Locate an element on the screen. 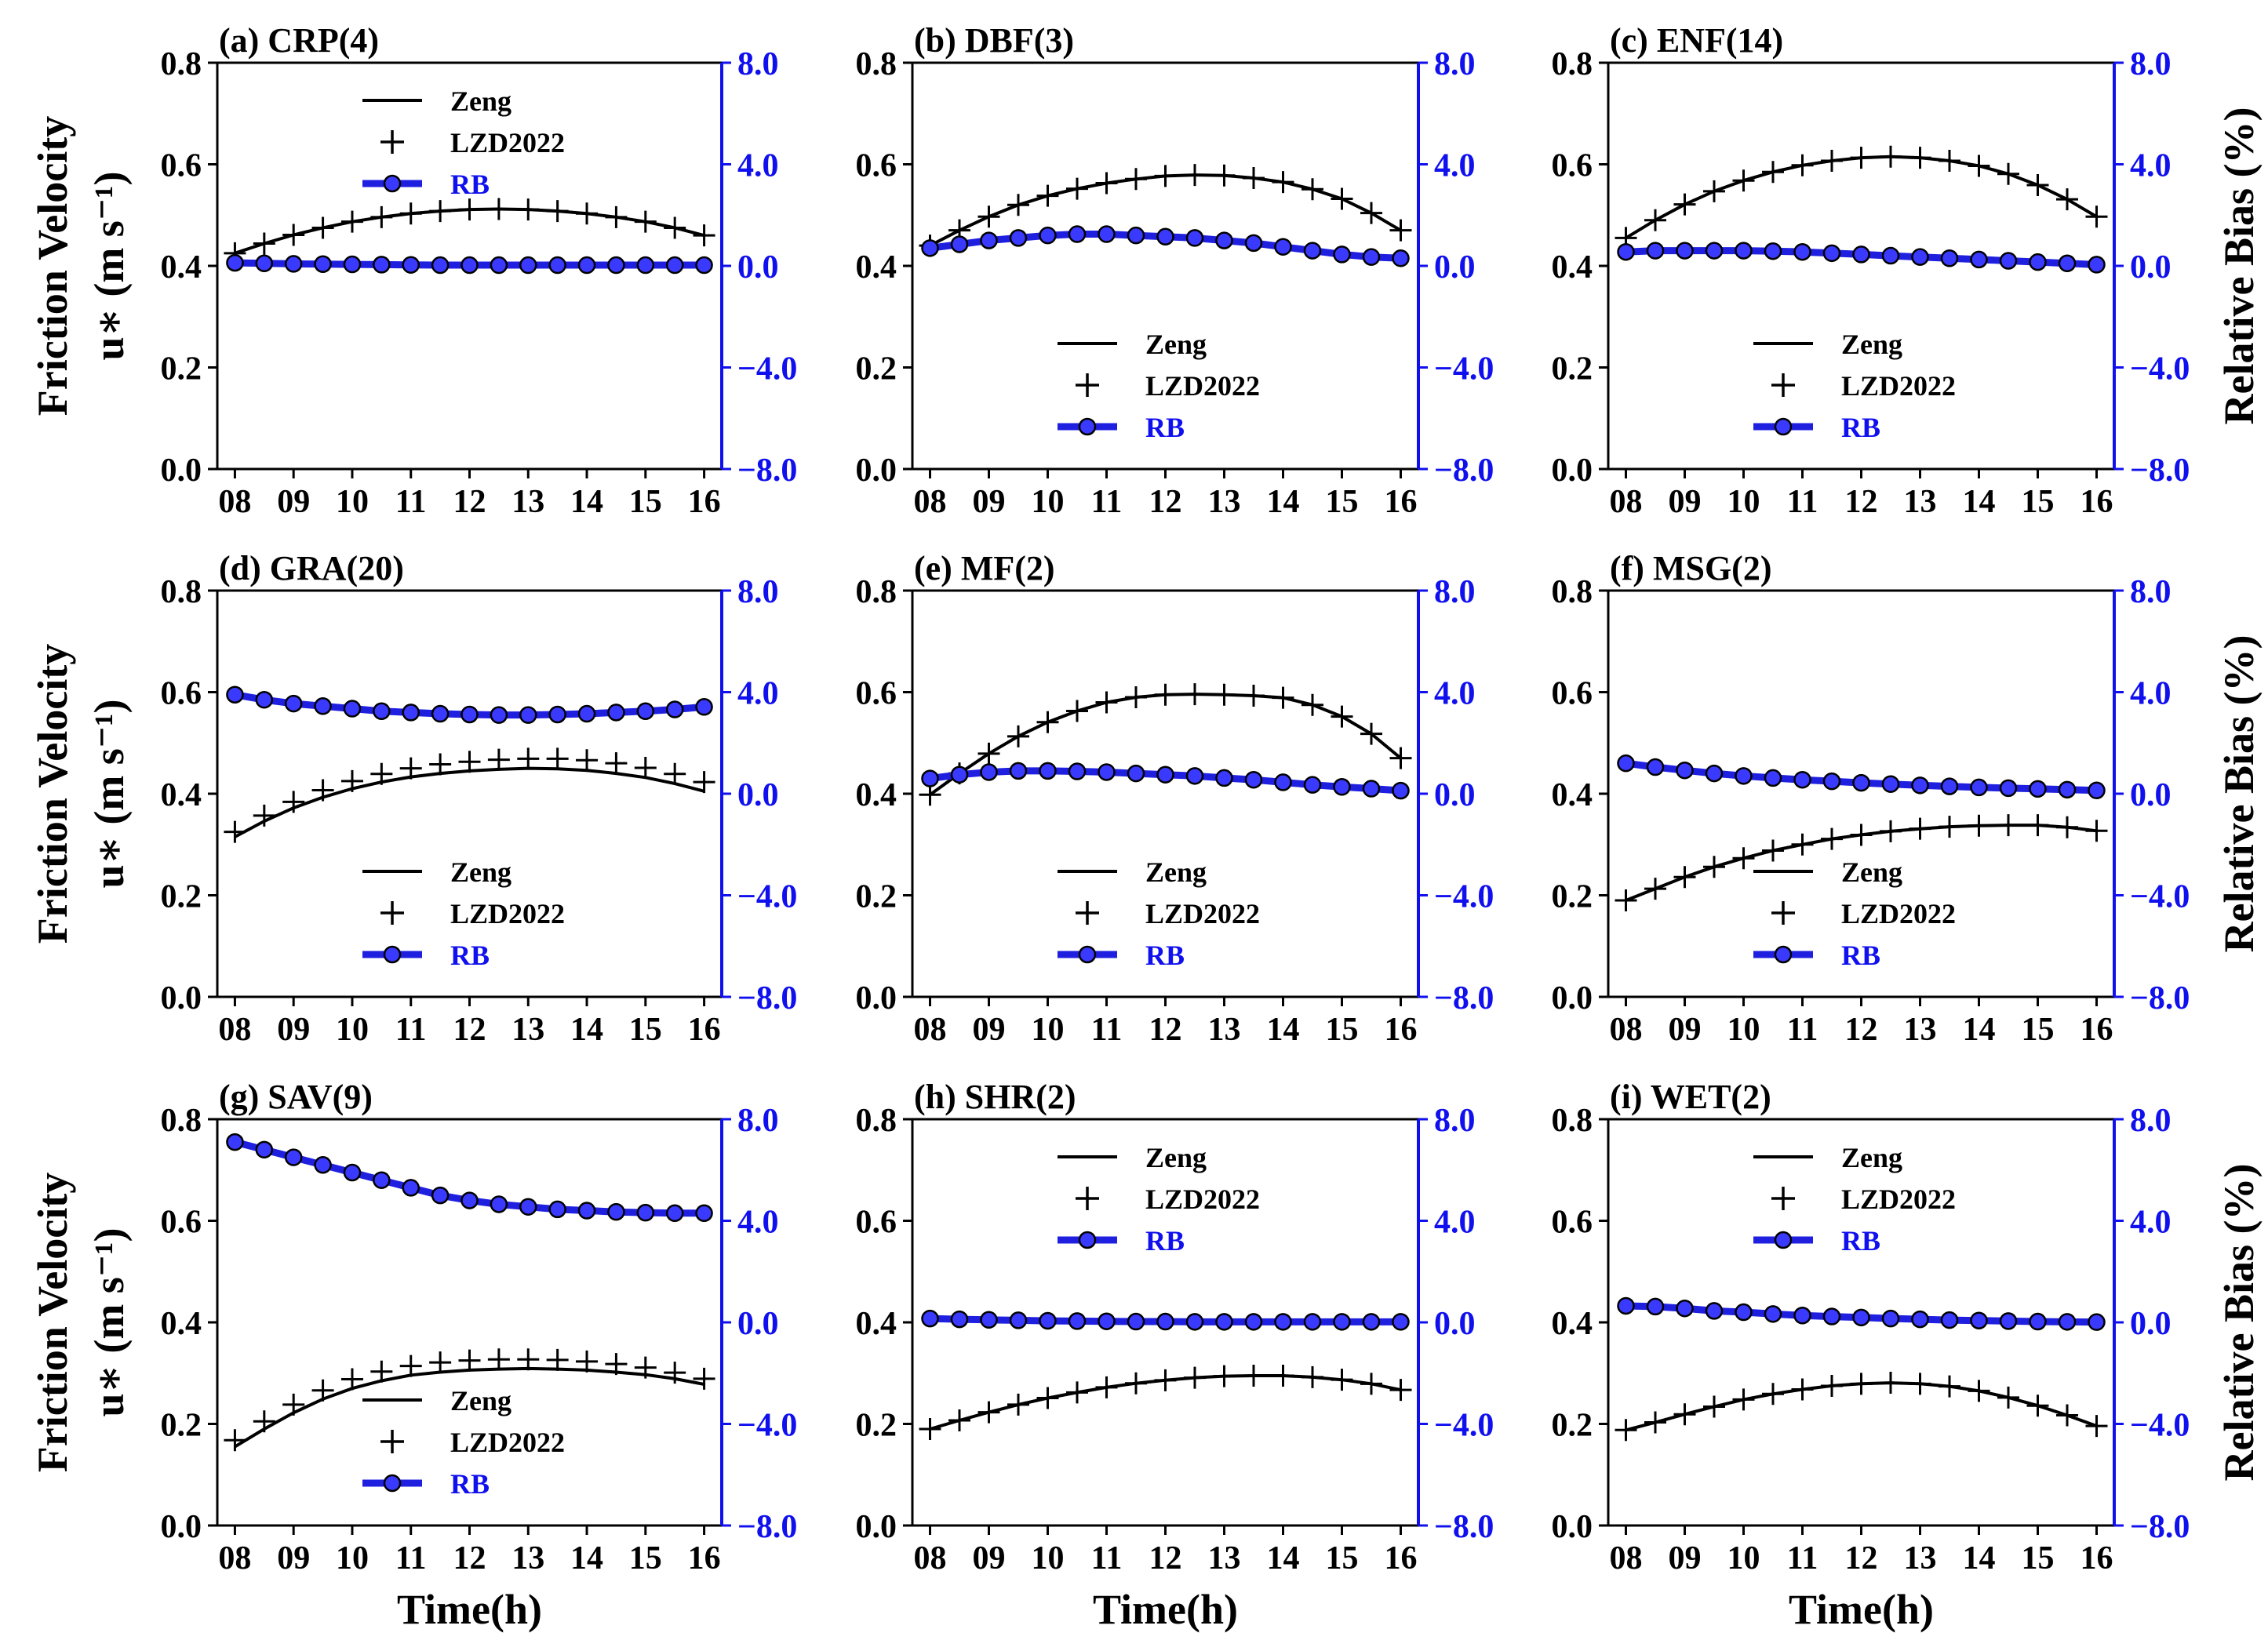 This screenshot has width=2268, height=1640. panel-title-h: (h) SHR(2) is located at coordinates (995, 1097).